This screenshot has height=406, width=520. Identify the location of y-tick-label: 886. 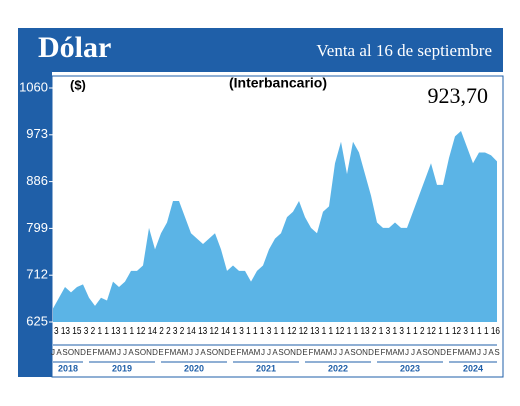
(37, 180).